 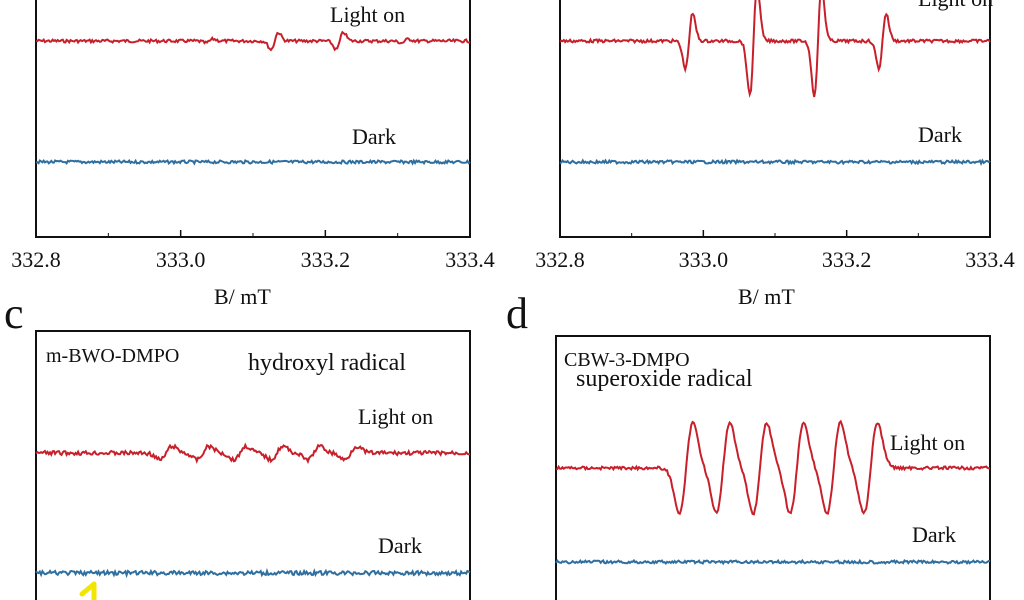 I want to click on series-label-light-on-2: Light on, so click(x=395, y=416).